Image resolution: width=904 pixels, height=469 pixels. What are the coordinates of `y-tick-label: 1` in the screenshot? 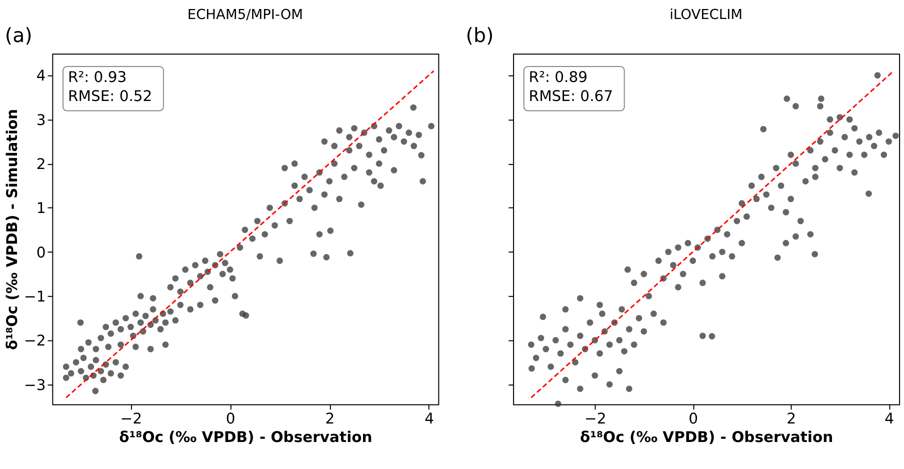 It's located at (41, 209).